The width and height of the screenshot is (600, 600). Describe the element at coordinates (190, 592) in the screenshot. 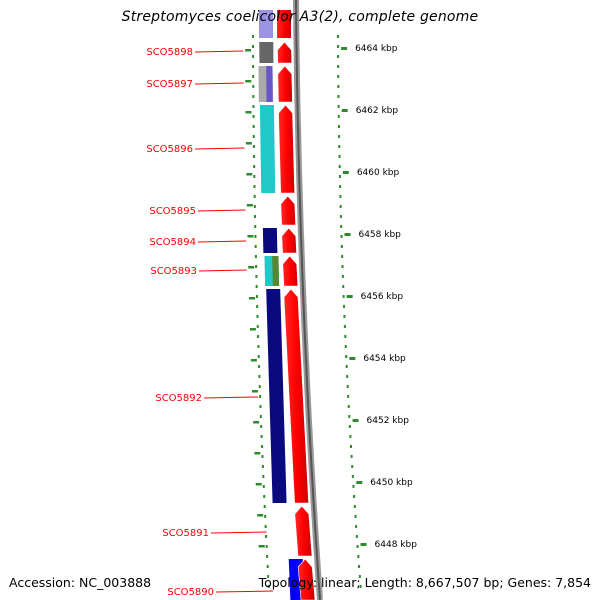

I see `gene-label-sco5890: SCO5890` at that location.